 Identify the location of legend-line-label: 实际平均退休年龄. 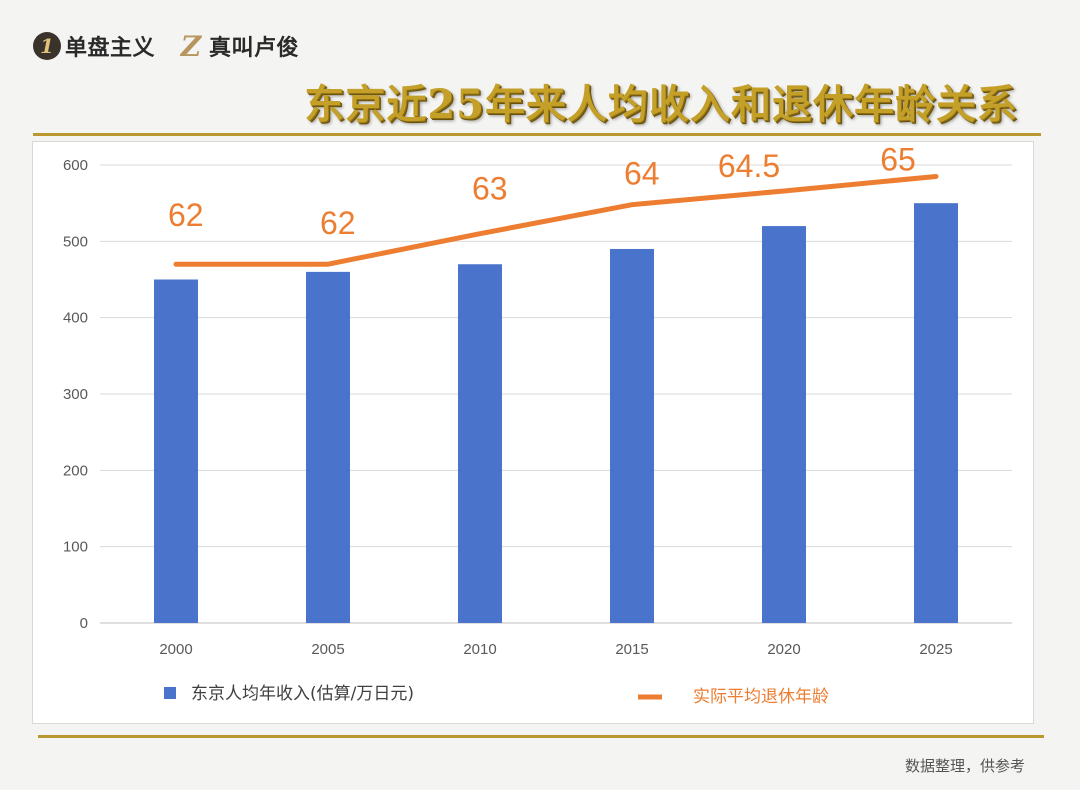
(761, 697).